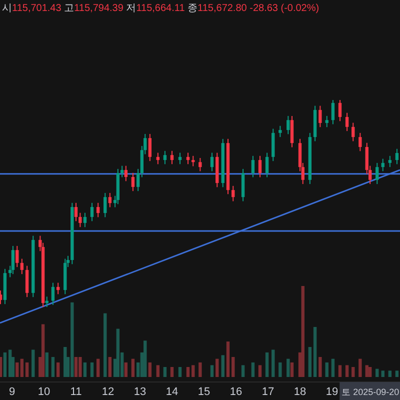 The width and height of the screenshot is (400, 400). I want to click on x-tick-label: 19, so click(332, 392).